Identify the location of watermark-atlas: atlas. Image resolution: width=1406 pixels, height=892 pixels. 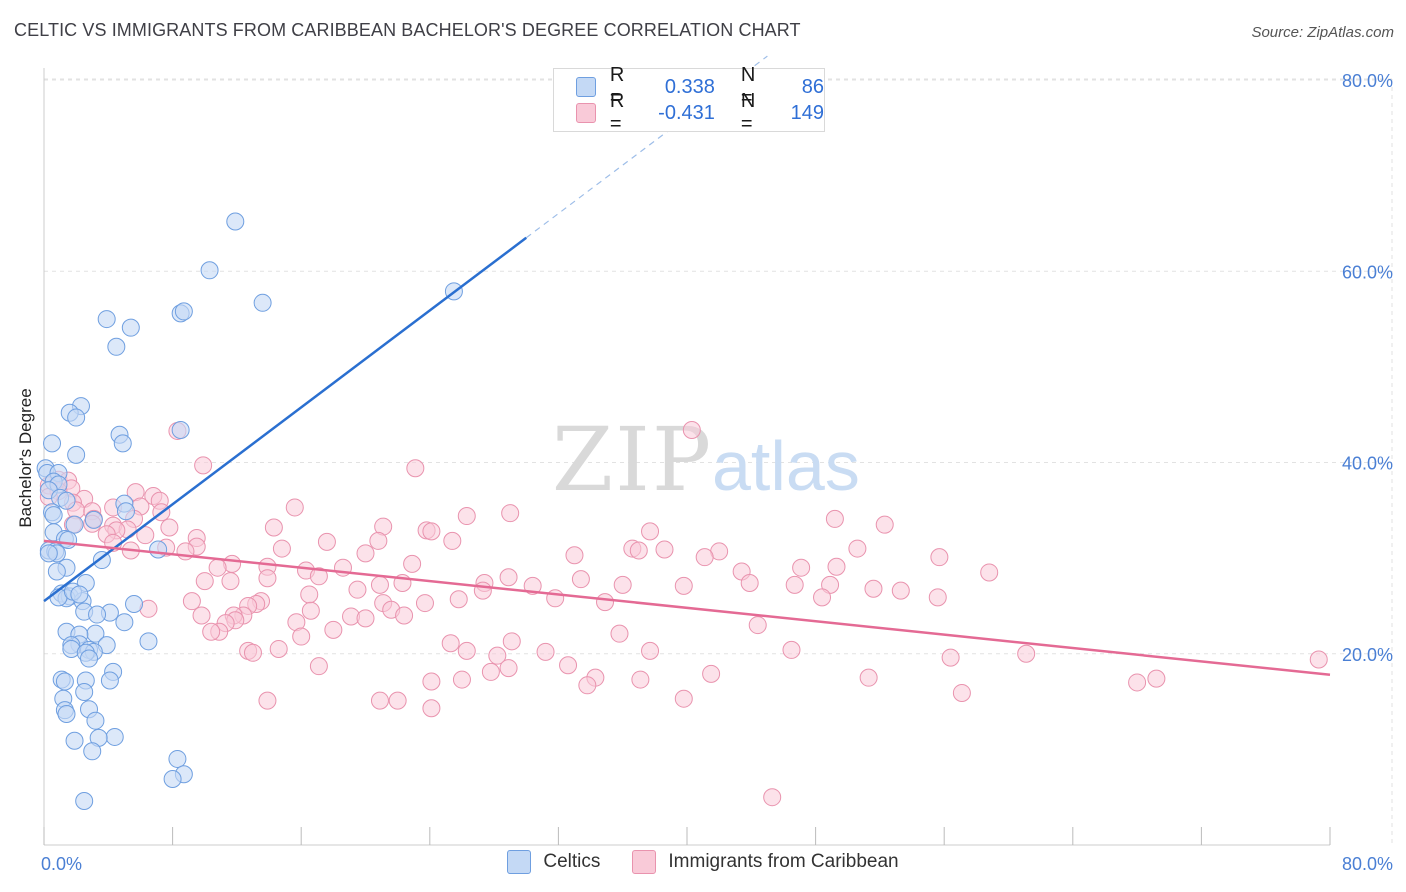
(786, 466).